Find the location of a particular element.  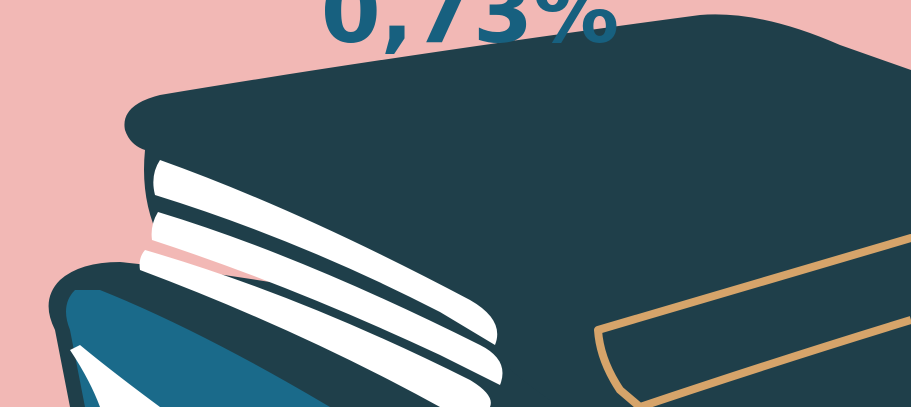

headline: 0,73% is located at coordinates (470, 31).